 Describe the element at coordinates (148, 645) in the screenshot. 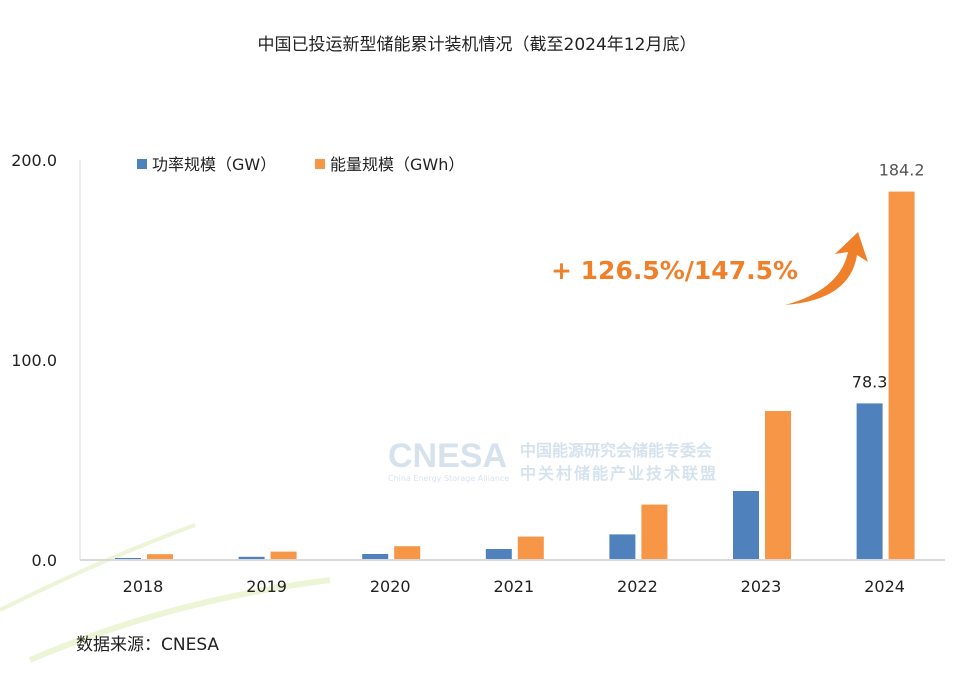

I see `data-source: 数据来源：CNESA` at that location.